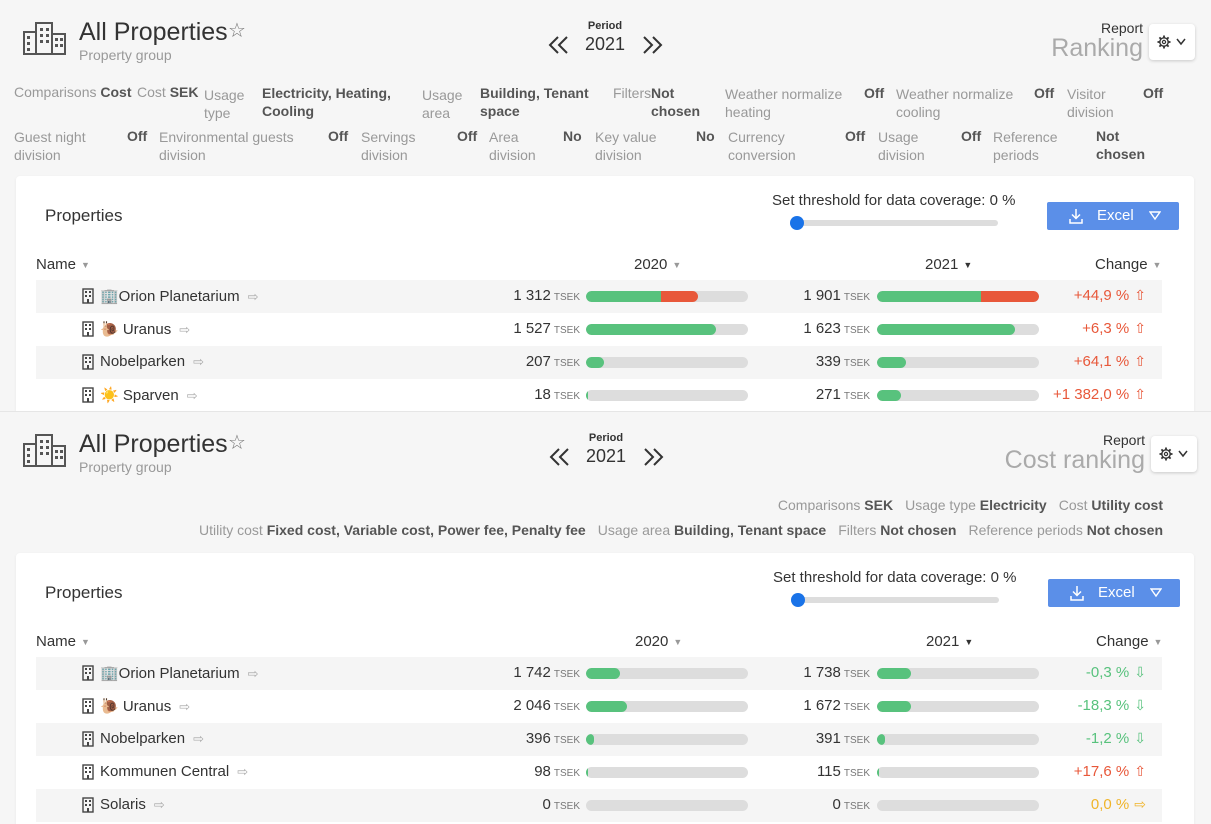  I want to click on value-2020: 207 TSEK, so click(552, 361).